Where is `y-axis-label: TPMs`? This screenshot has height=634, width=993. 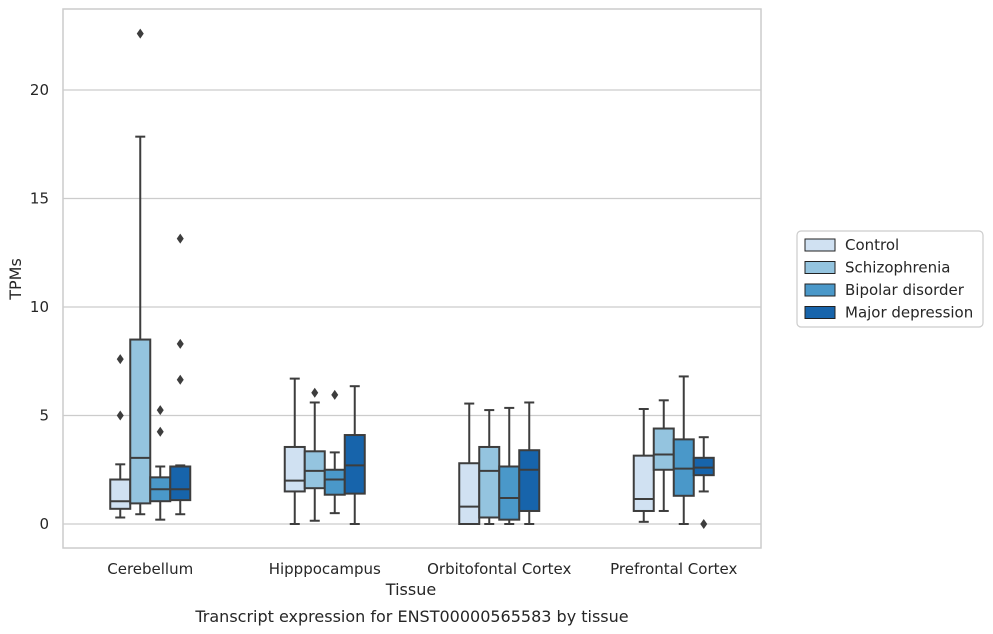 y-axis-label: TPMs is located at coordinates (15, 279).